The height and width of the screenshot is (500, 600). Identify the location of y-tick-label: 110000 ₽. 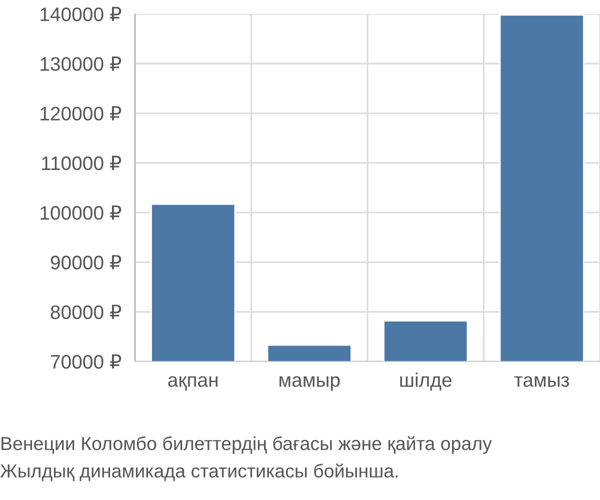
(82, 163).